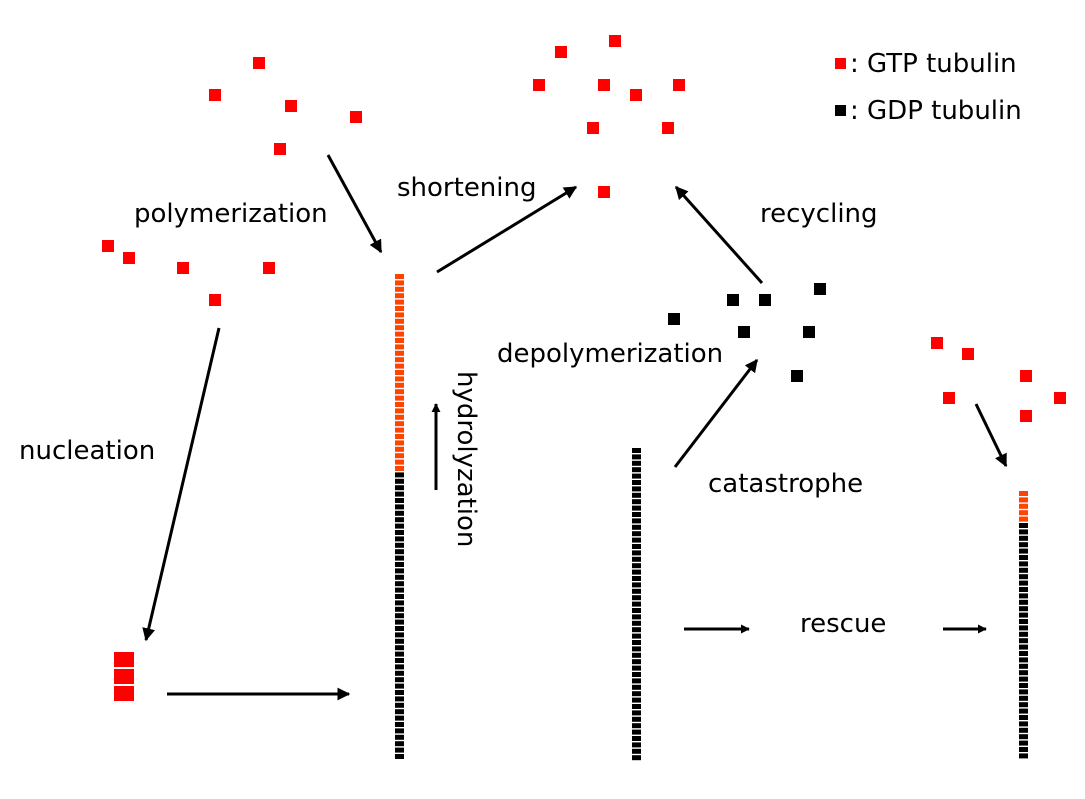  What do you see at coordinates (840, 63) in the screenshot?
I see `legend-gtp-swatch` at bounding box center [840, 63].